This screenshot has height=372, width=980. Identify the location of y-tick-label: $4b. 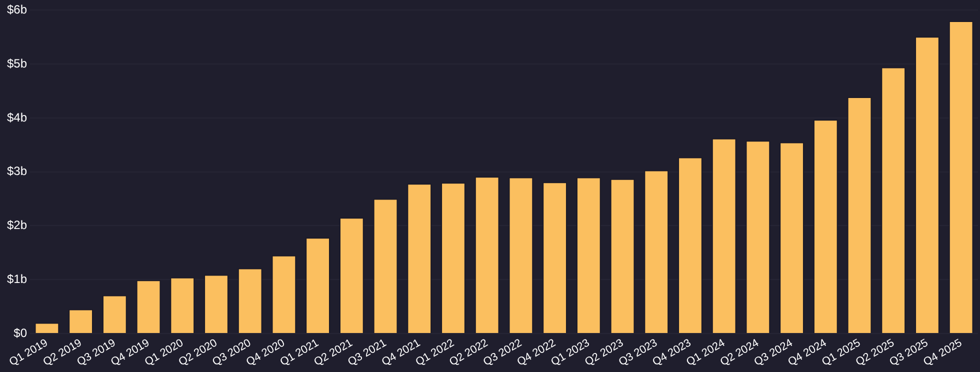
(17, 117).